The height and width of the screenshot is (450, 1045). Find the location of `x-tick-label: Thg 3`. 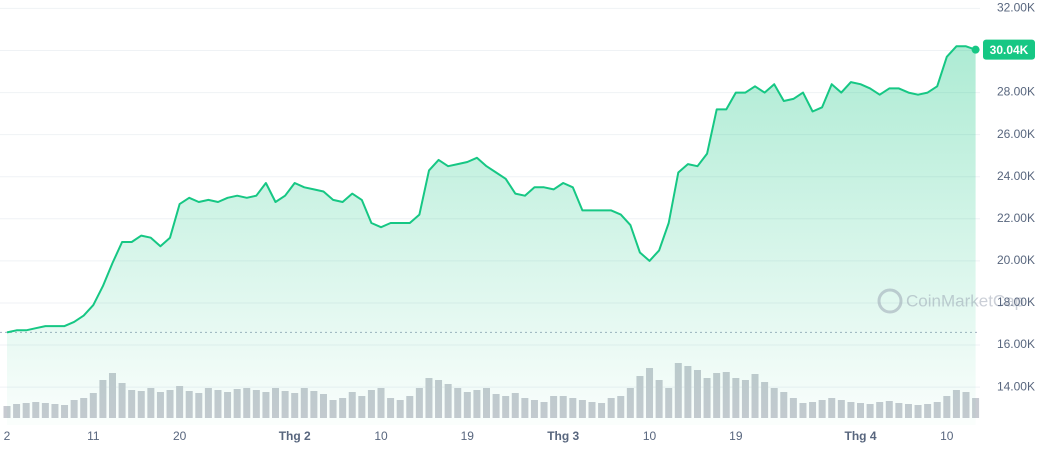

x-tick-label: Thg 3 is located at coordinates (563, 436).